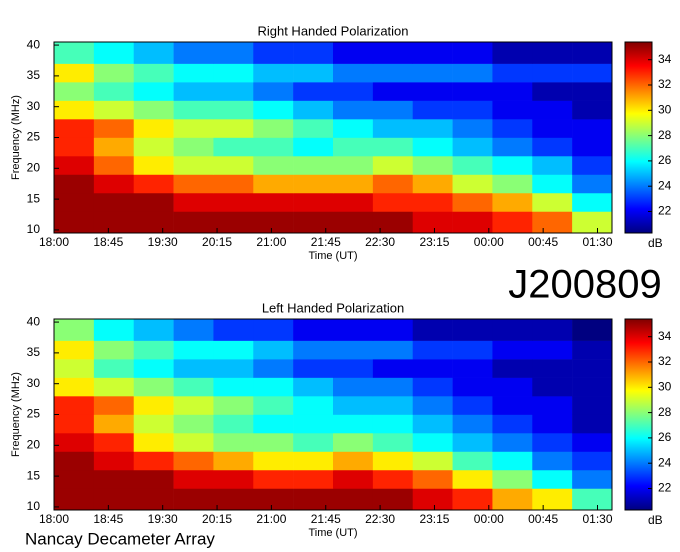 This screenshot has width=680, height=552. I want to click on y-tick-label: 25, so click(34, 137).